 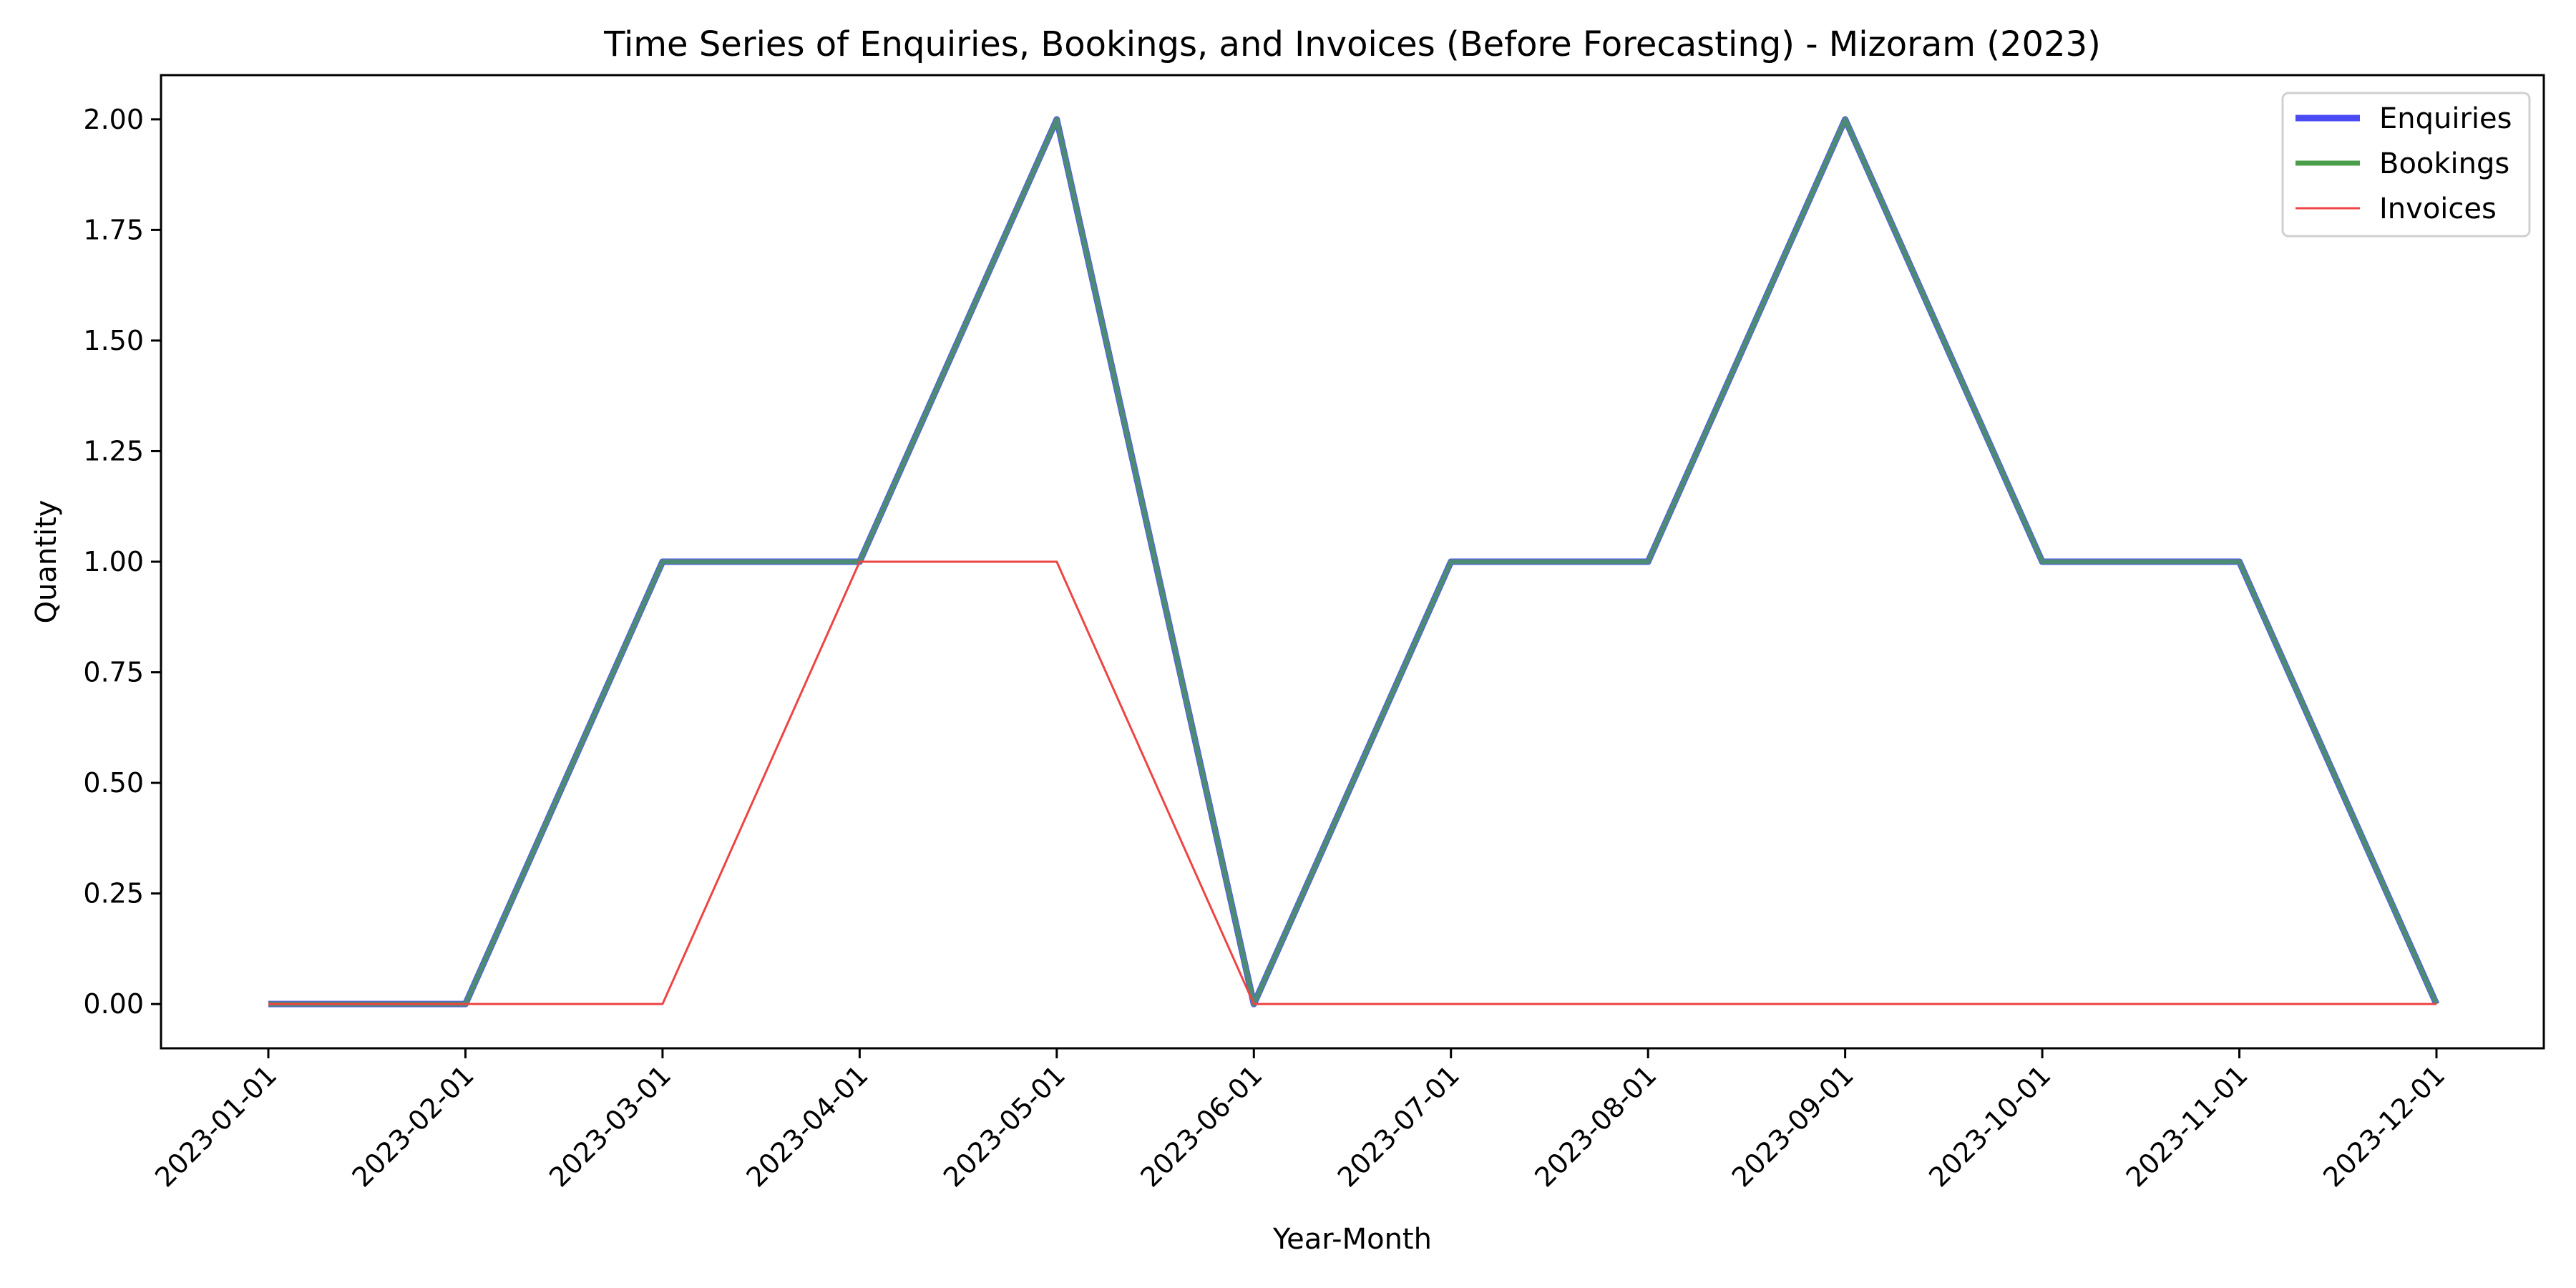 I want to click on x-tick-label: 2023-01-01, so click(x=216, y=1126).